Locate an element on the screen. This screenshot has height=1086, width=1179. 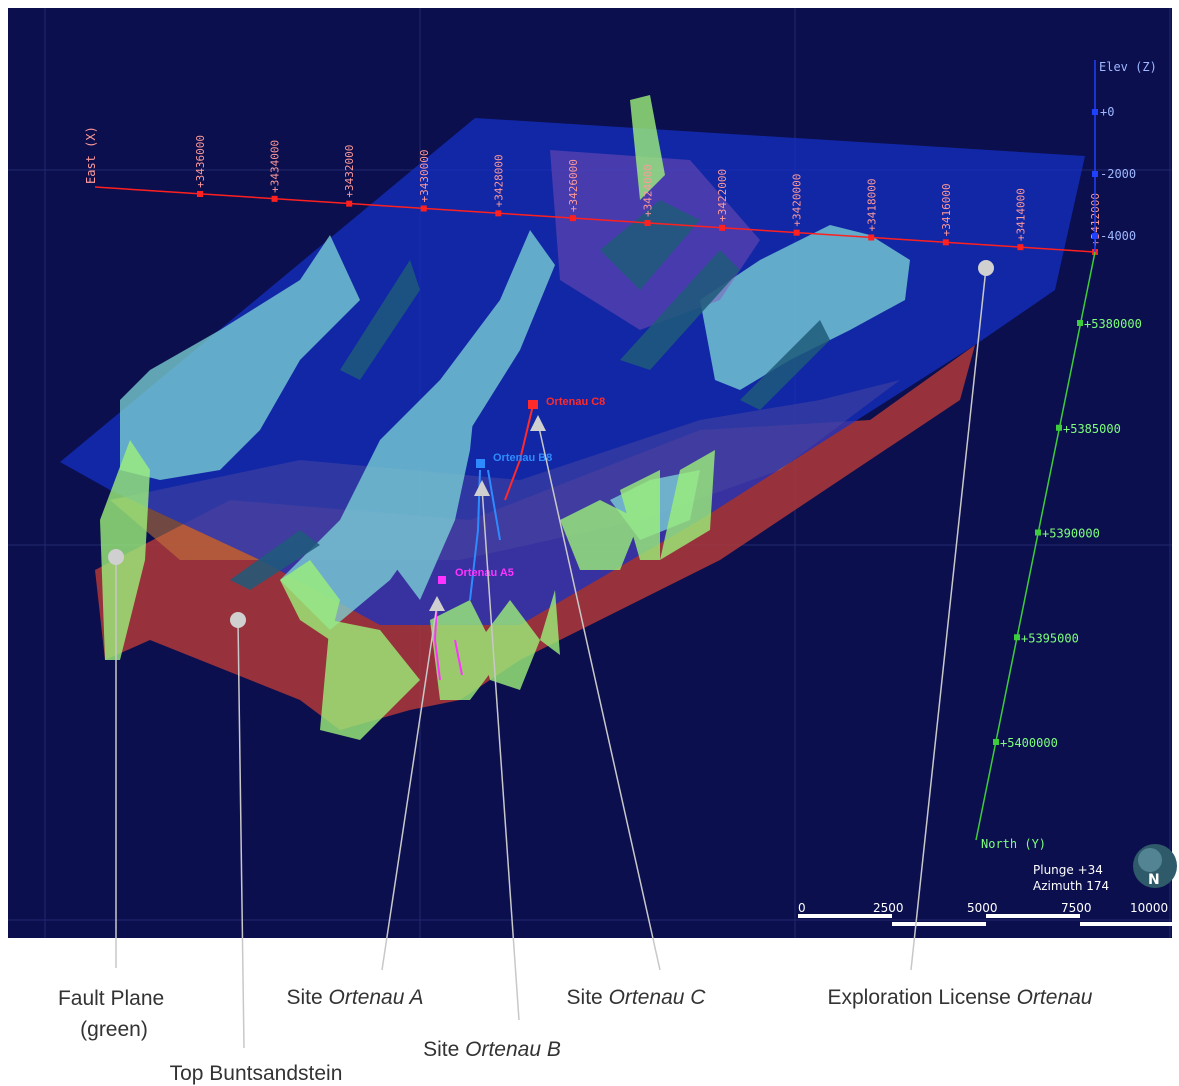
callout-fault-plane: Fault Plane (green) is located at coordinates (114, 1014).